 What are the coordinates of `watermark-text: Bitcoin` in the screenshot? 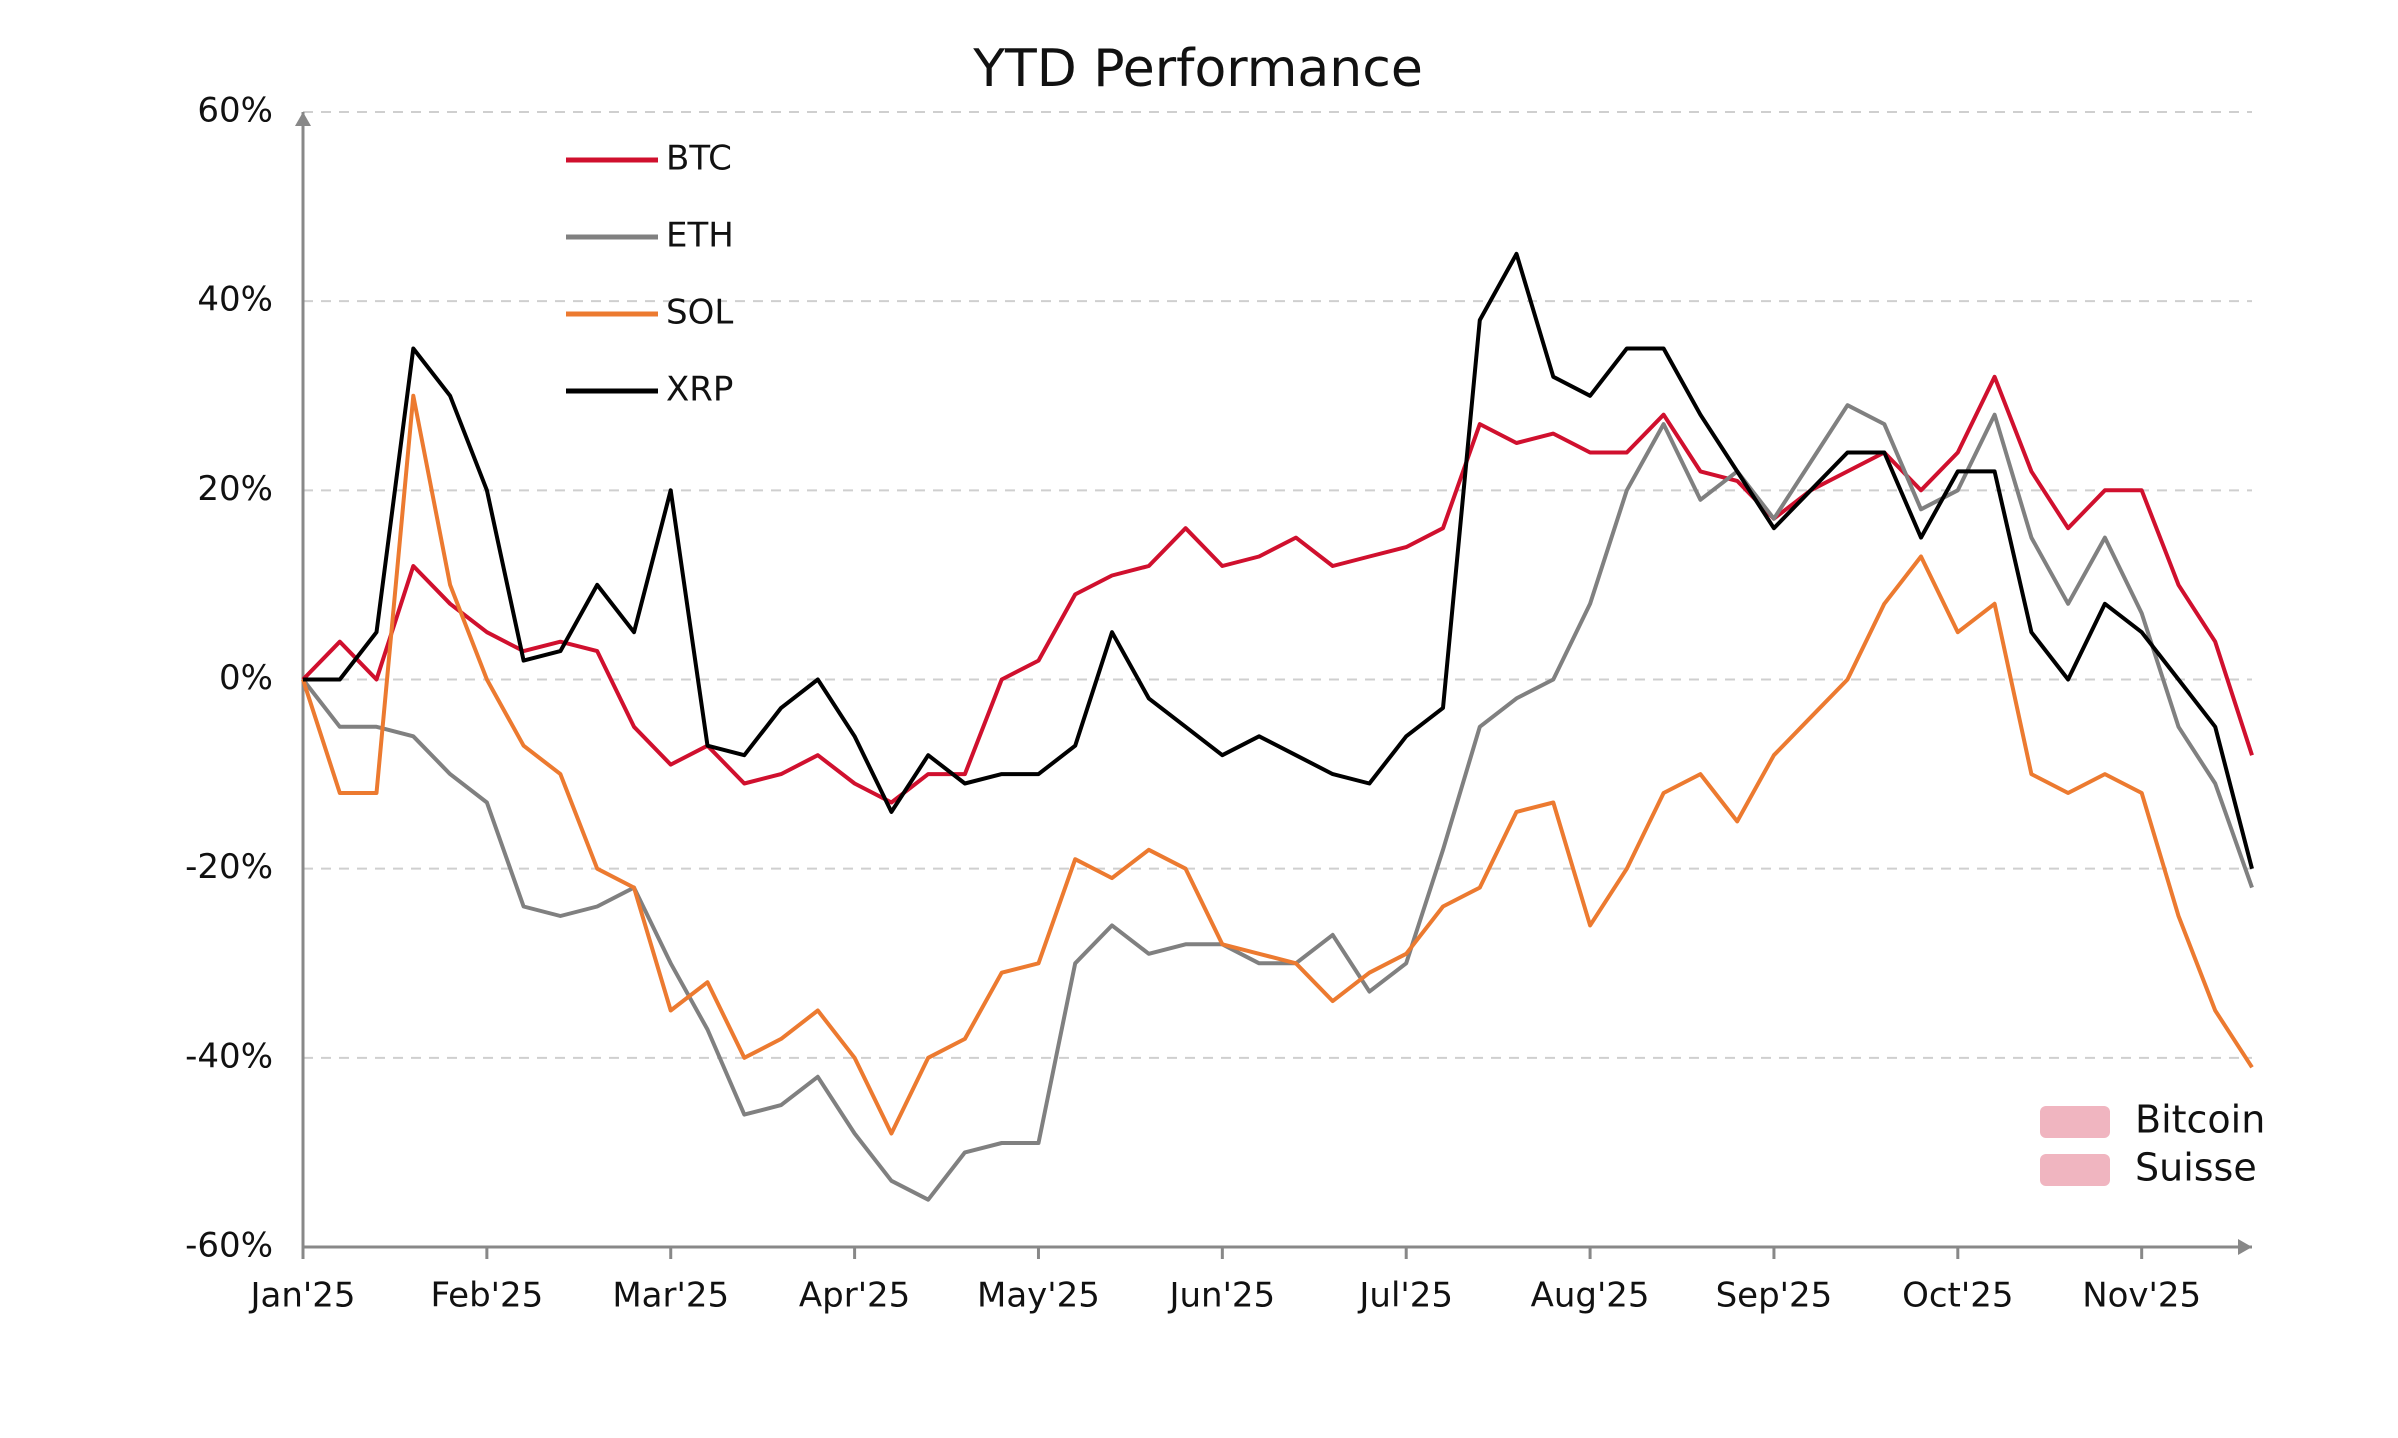 It's located at (2200, 1120).